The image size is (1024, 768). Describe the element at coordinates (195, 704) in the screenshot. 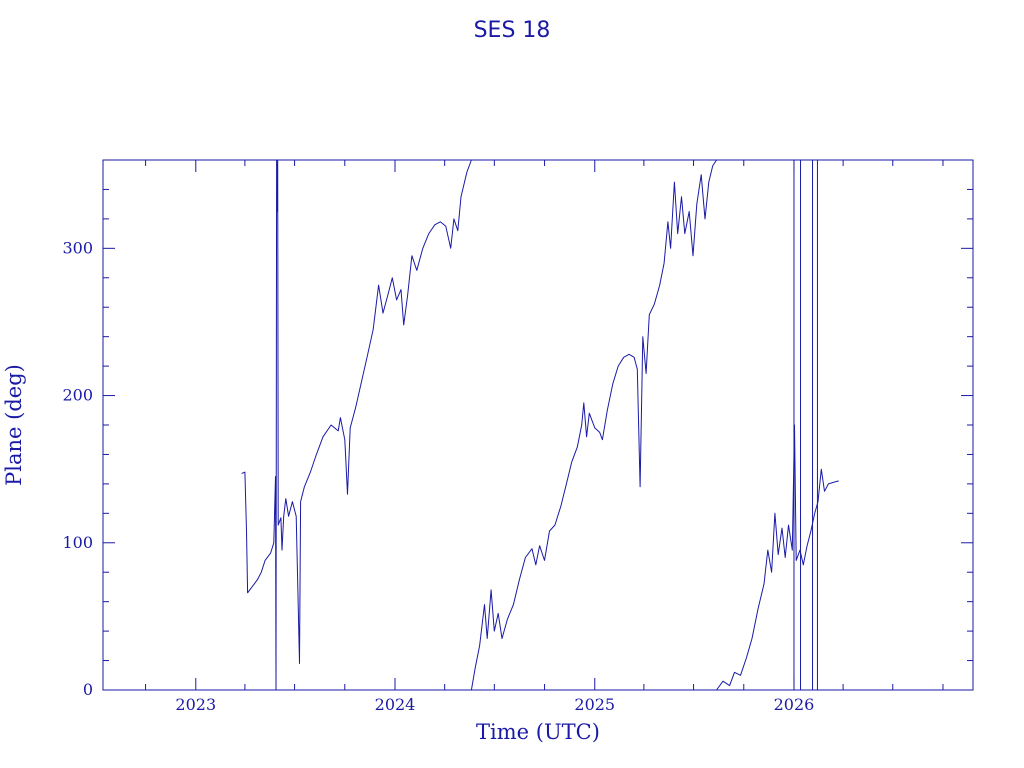

I see `x-tick-label: 2023` at that location.